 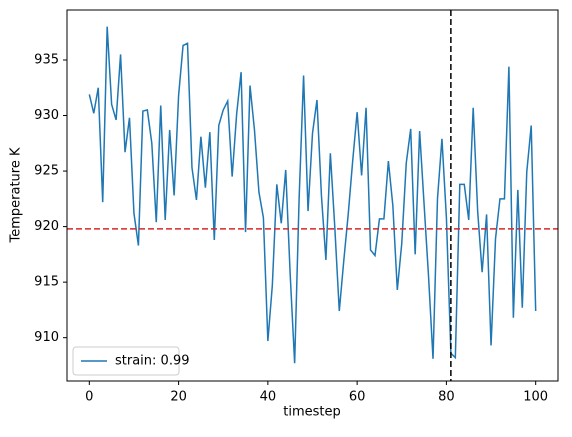 I want to click on x-tick-label: 100, so click(x=535, y=397).